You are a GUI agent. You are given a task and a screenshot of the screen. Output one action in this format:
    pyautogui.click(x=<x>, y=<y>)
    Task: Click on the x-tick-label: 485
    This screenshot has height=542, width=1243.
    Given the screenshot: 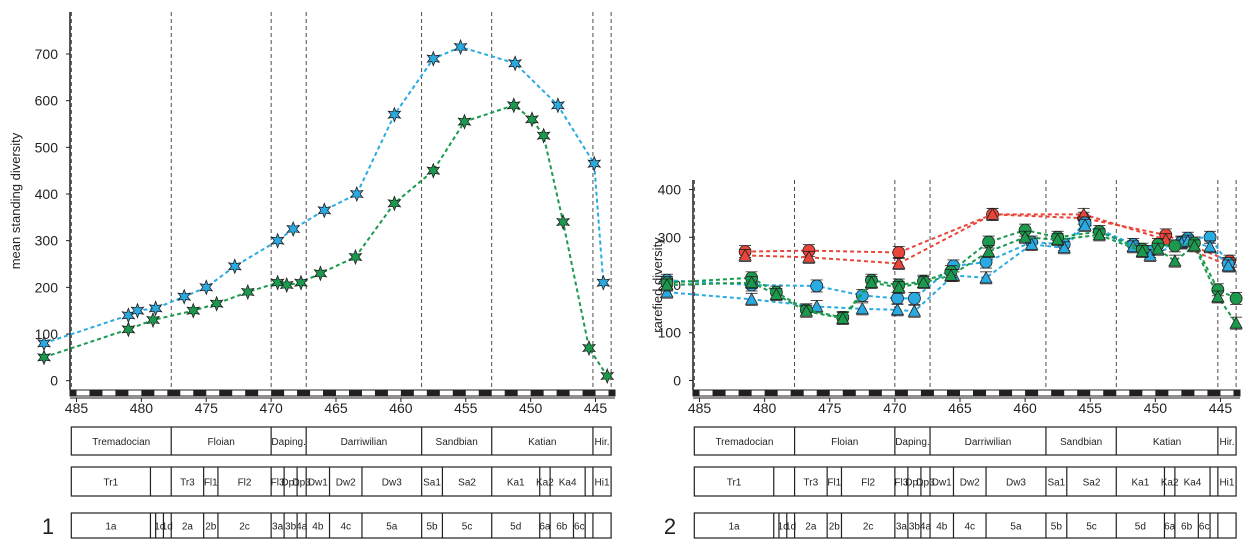 What is the action you would take?
    pyautogui.click(x=700, y=408)
    